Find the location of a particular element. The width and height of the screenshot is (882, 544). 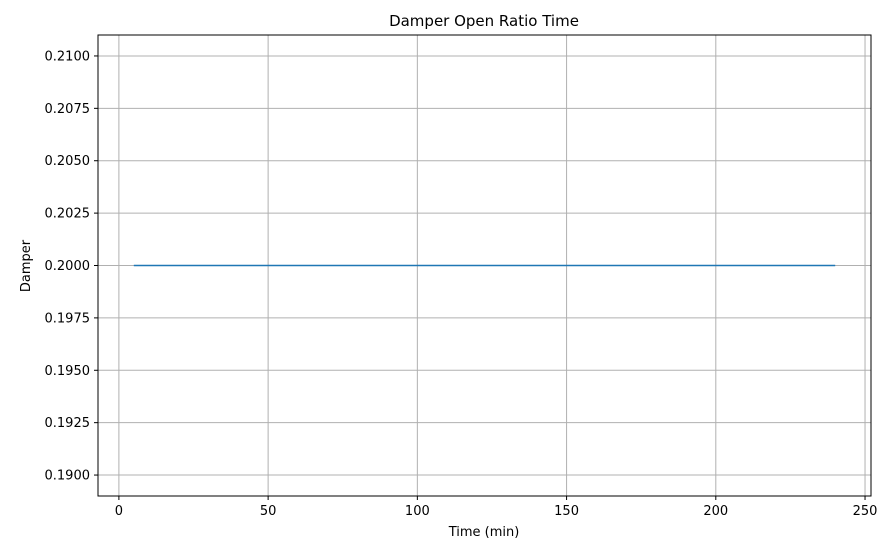

y-tick-label: 0.1925 is located at coordinates (68, 423).